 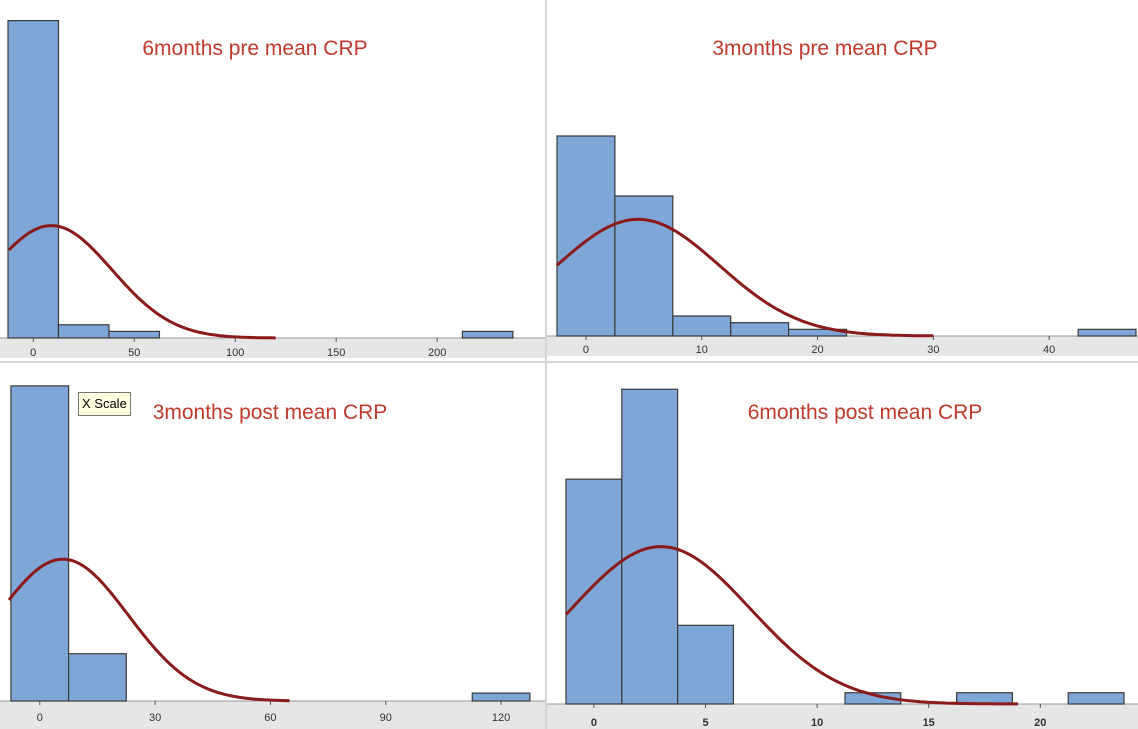 I want to click on chart-title: 6months post mean CRP, so click(x=865, y=412).